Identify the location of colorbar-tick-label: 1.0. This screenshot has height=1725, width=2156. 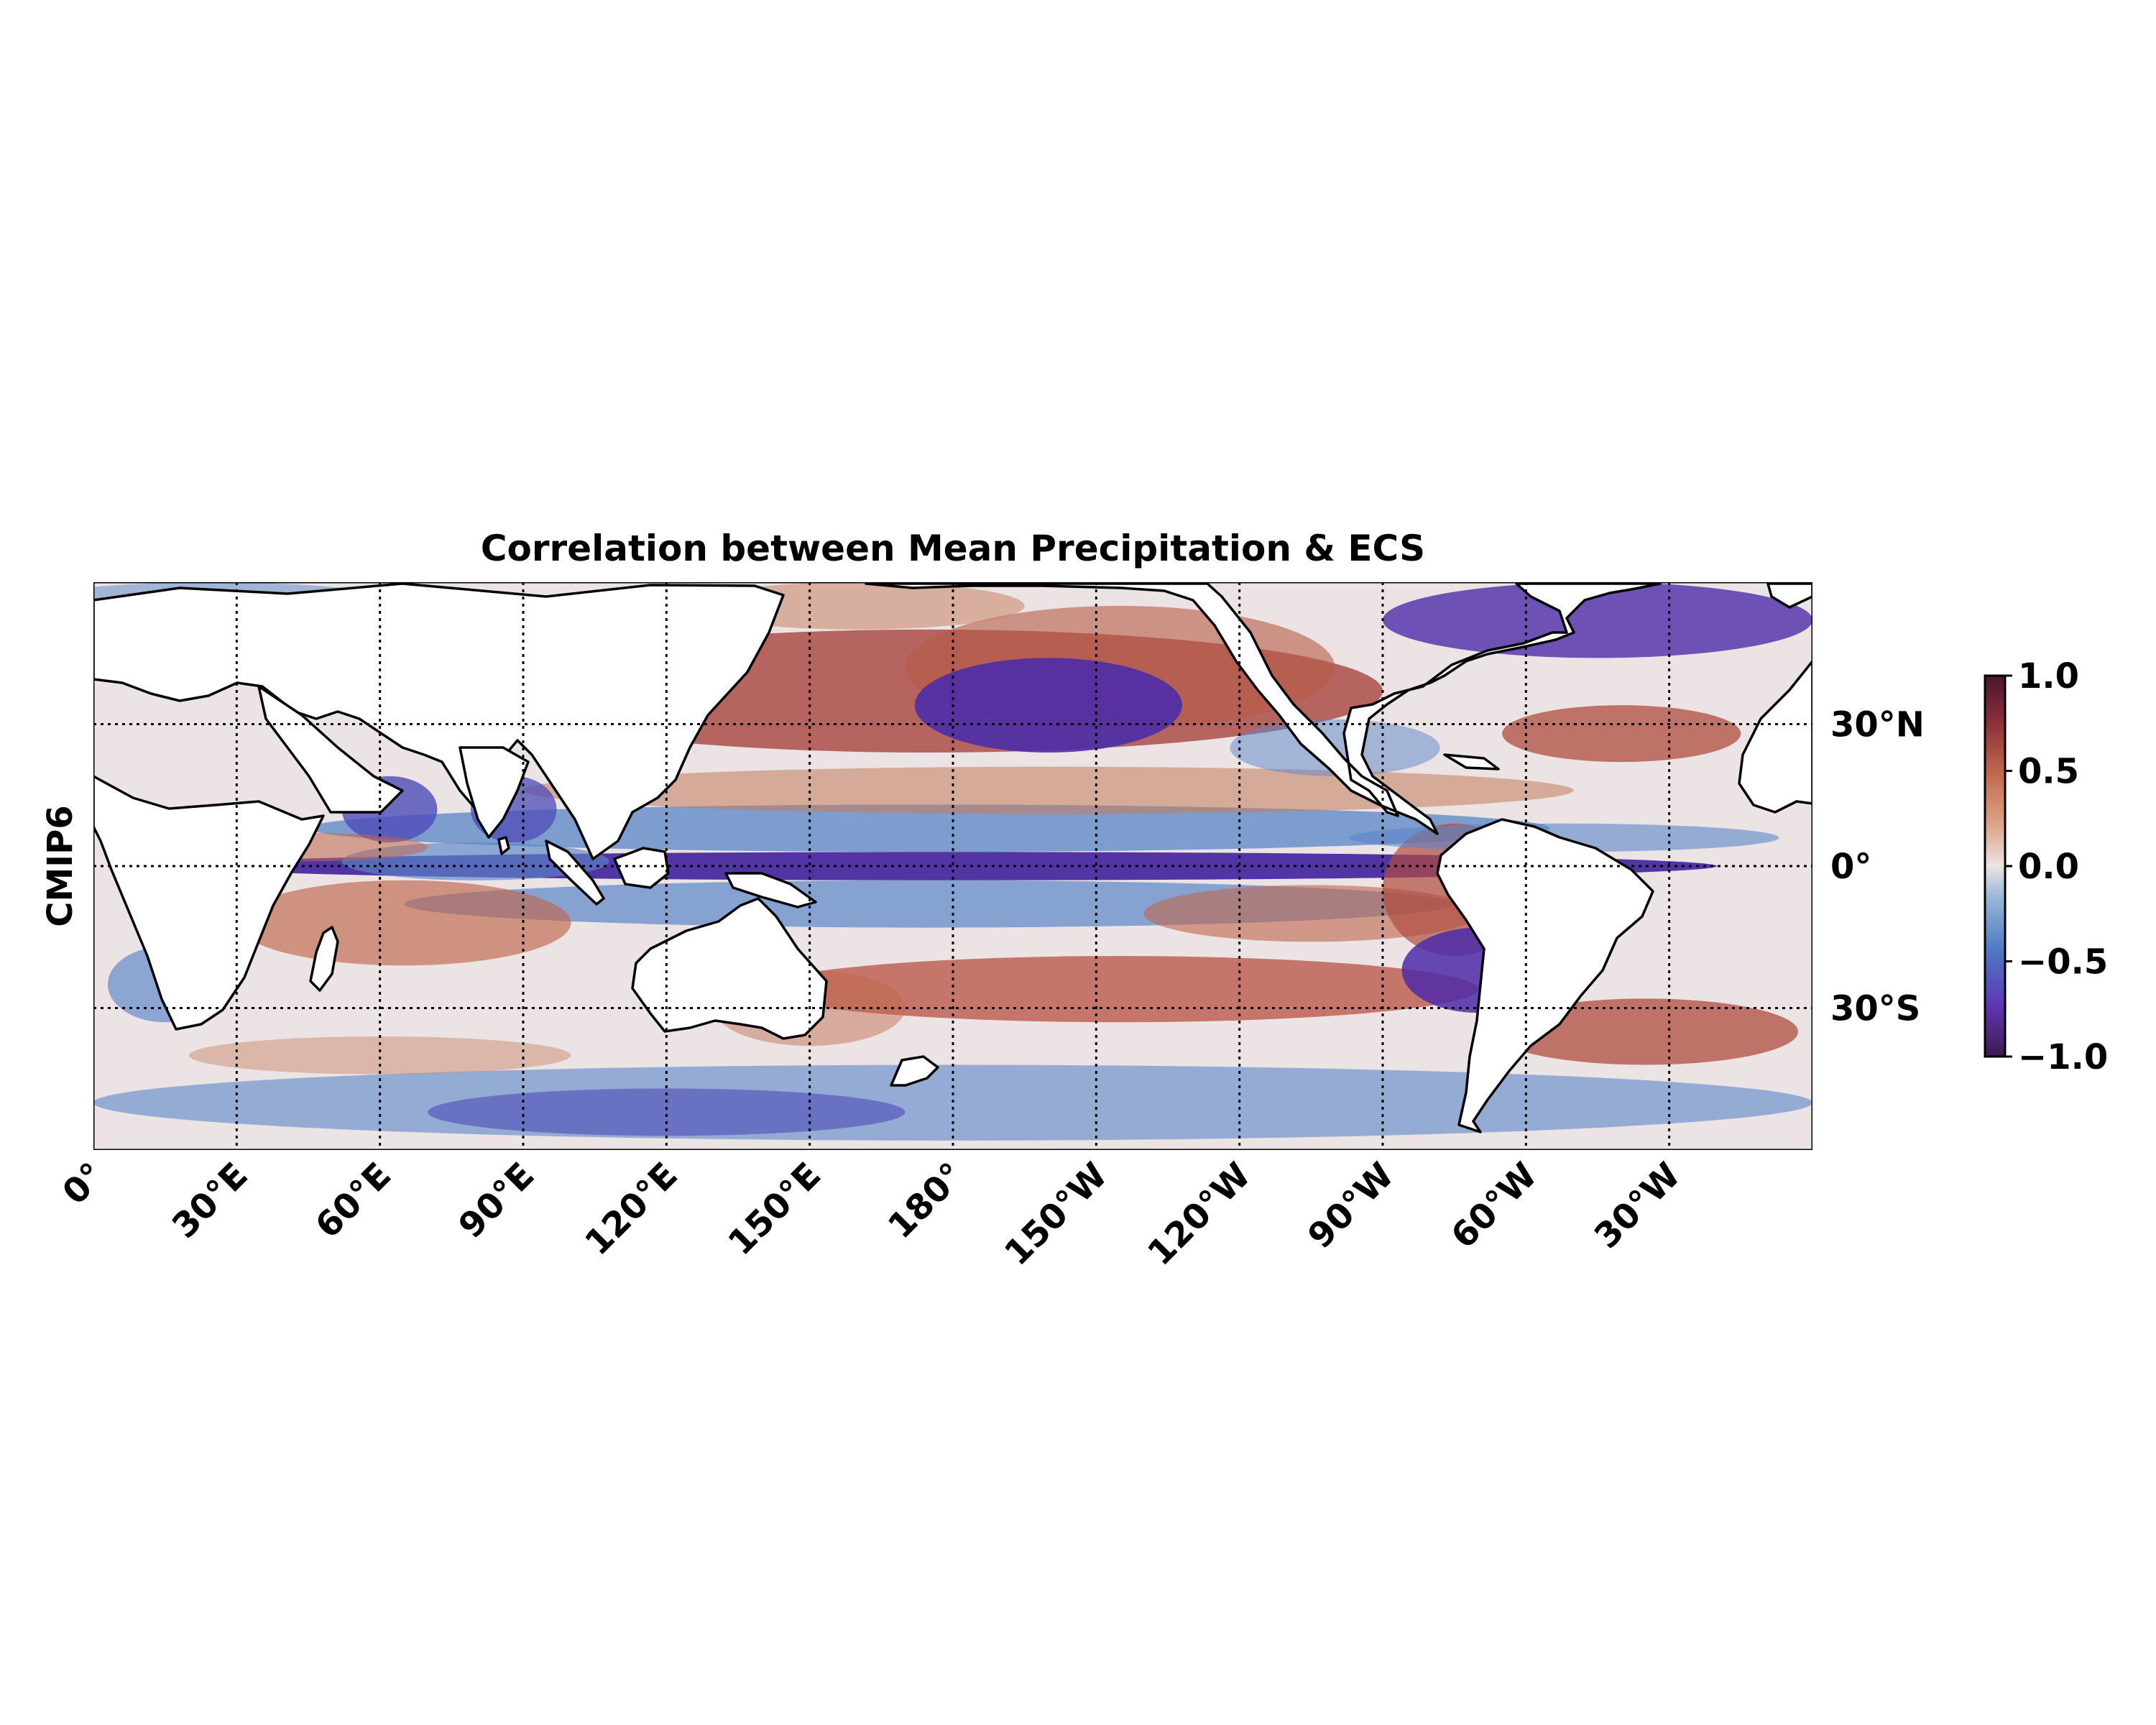
(2049, 676).